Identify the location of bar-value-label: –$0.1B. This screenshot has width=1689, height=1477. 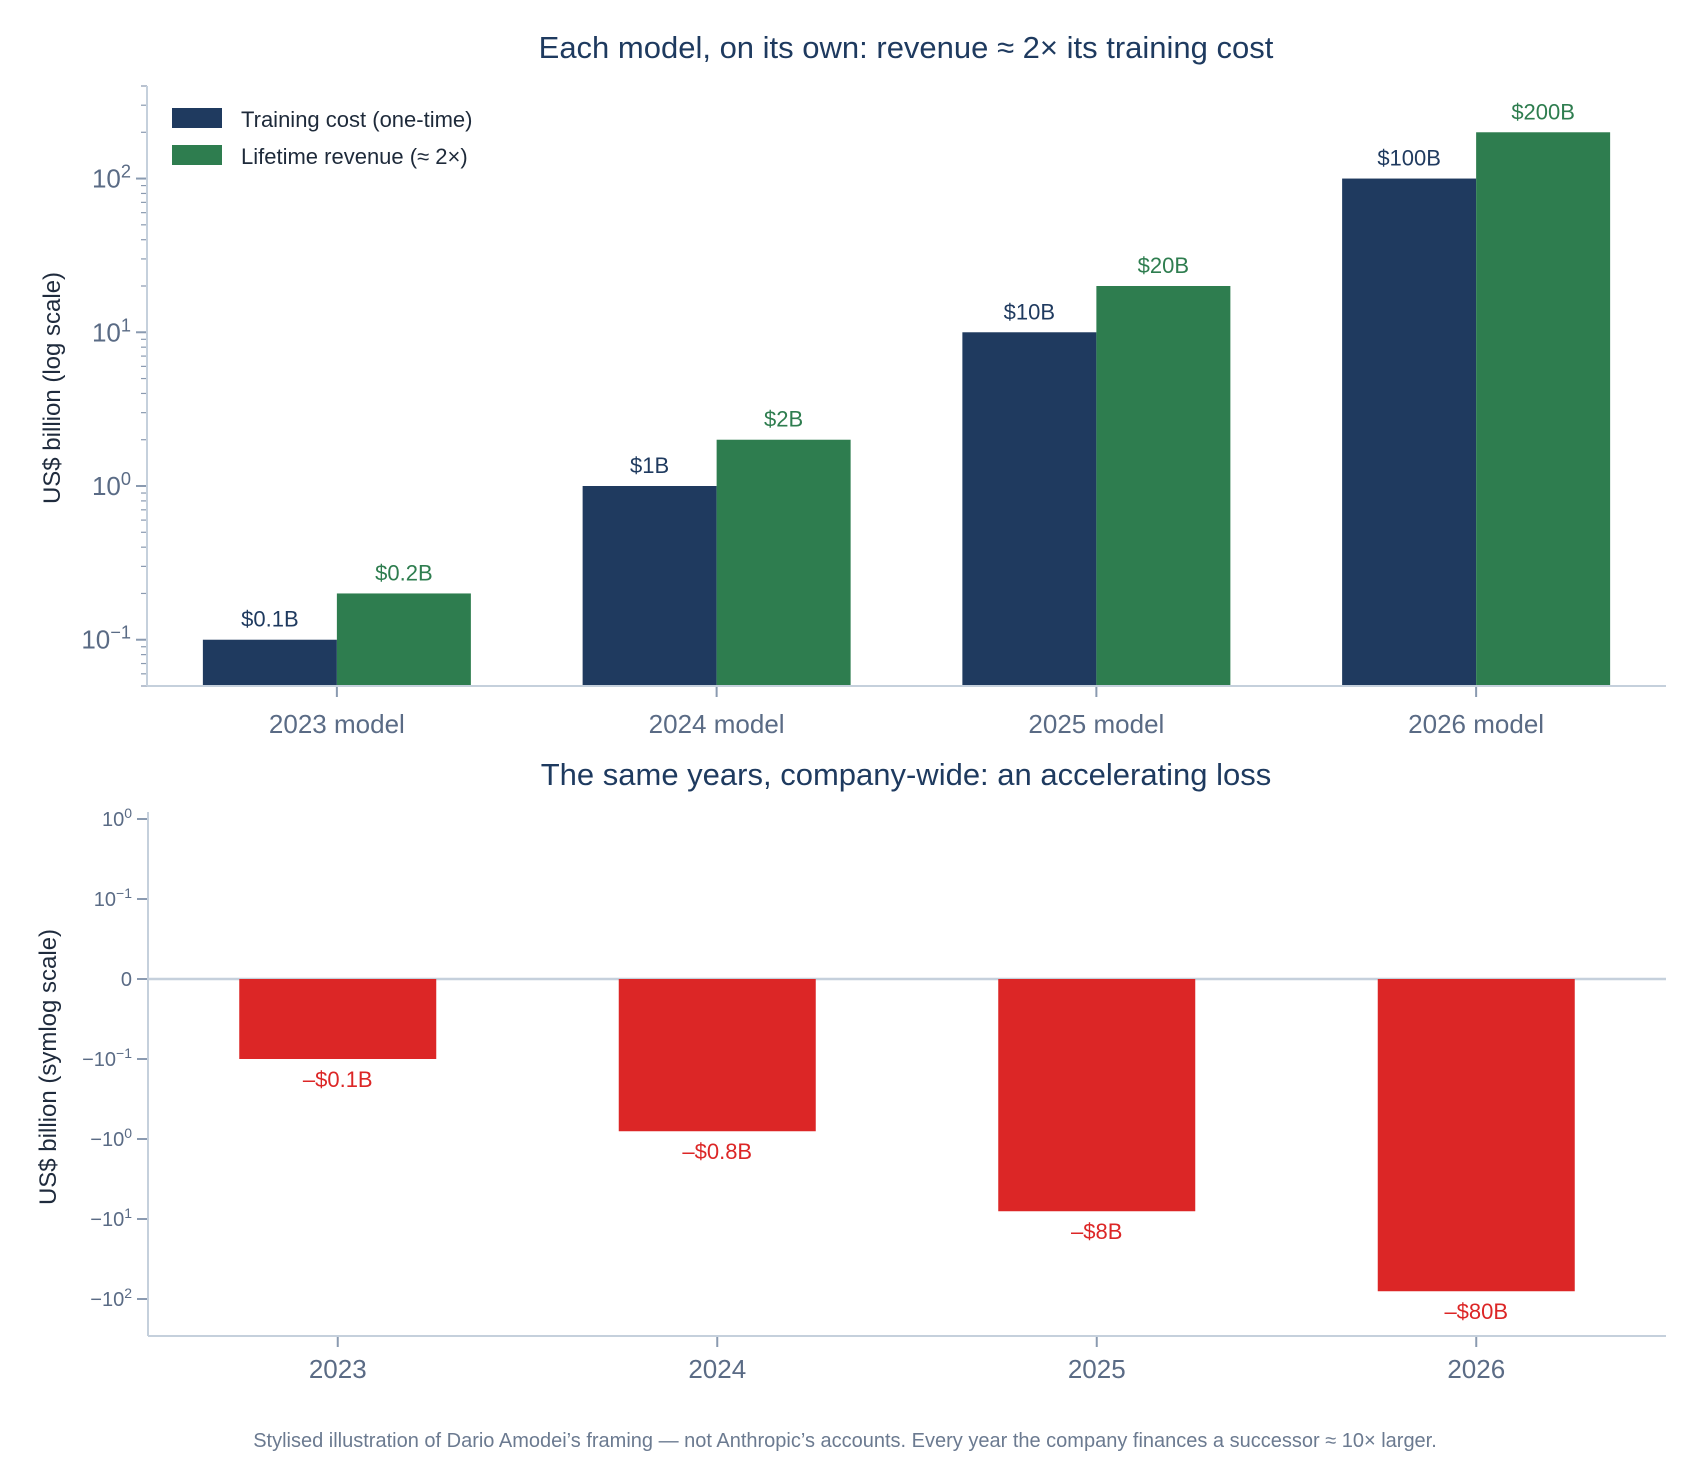
(338, 1079).